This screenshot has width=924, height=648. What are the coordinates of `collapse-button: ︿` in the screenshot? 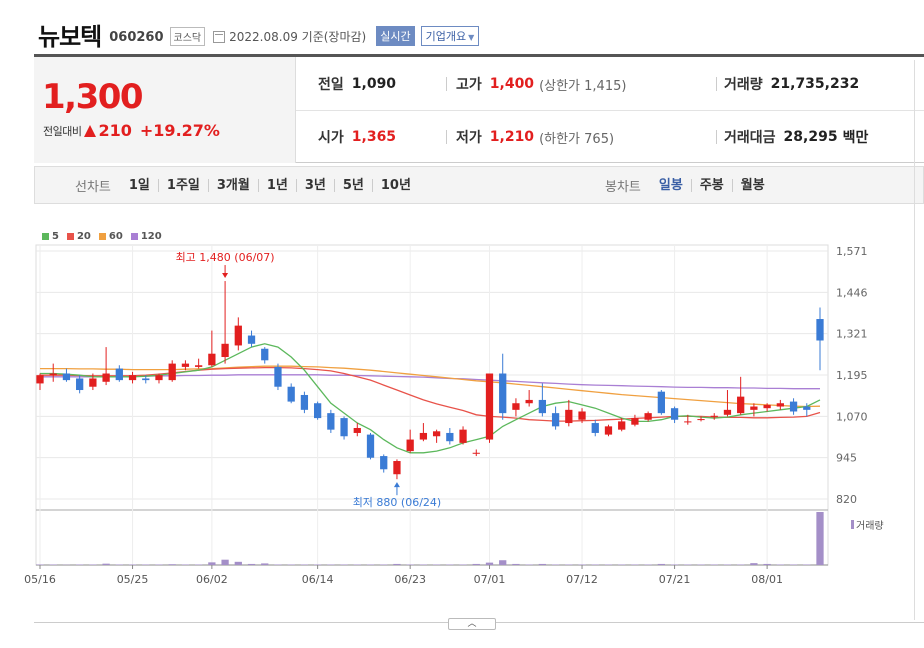 It's located at (472, 624).